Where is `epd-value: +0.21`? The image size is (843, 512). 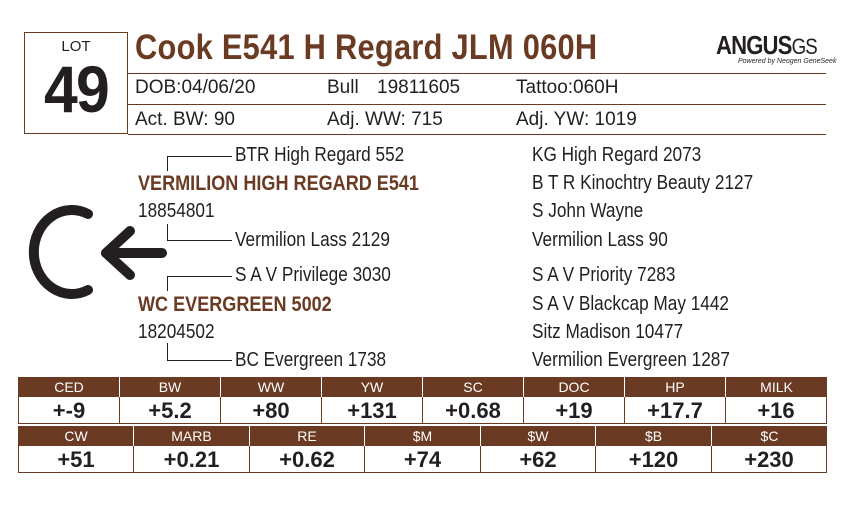 epd-value: +0.21 is located at coordinates (192, 459).